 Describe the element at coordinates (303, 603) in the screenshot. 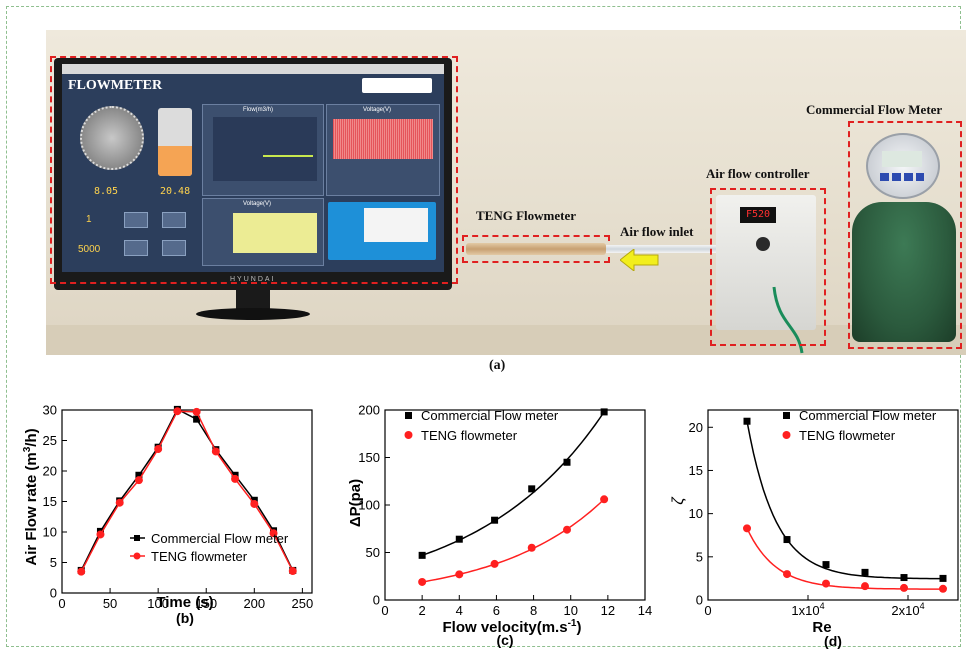

I see `x-tick-label-0-5: 250` at that location.